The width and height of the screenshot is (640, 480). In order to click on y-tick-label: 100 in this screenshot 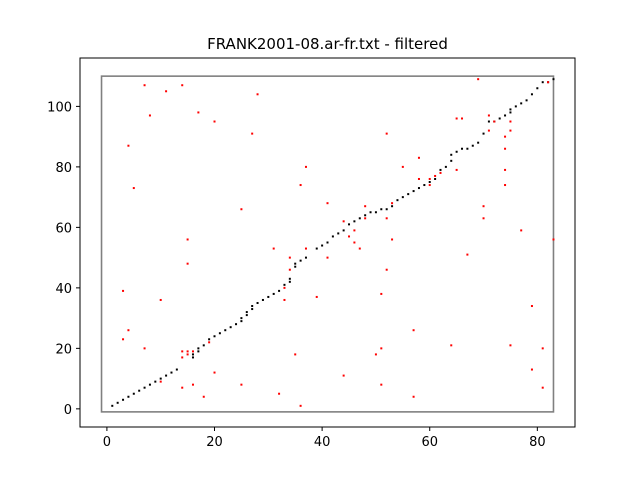, I will do `click(59, 107)`.